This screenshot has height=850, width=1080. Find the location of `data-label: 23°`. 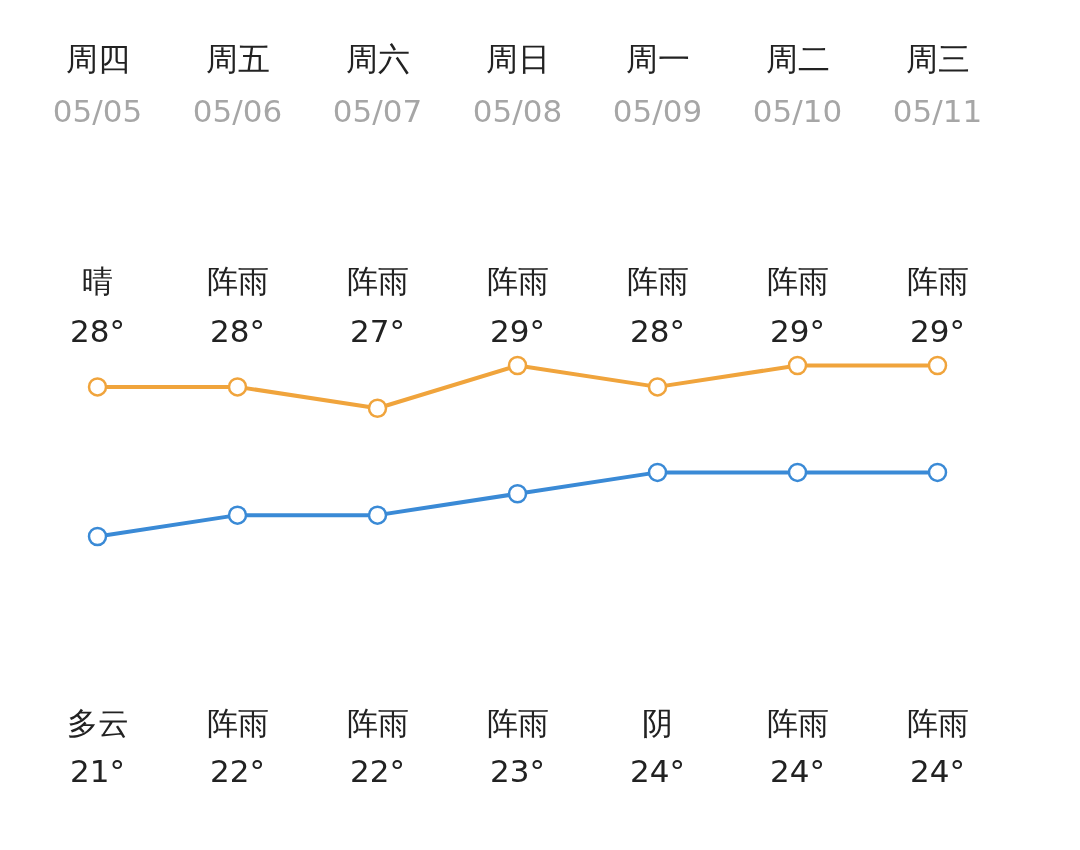

data-label: 23° is located at coordinates (517, 770).